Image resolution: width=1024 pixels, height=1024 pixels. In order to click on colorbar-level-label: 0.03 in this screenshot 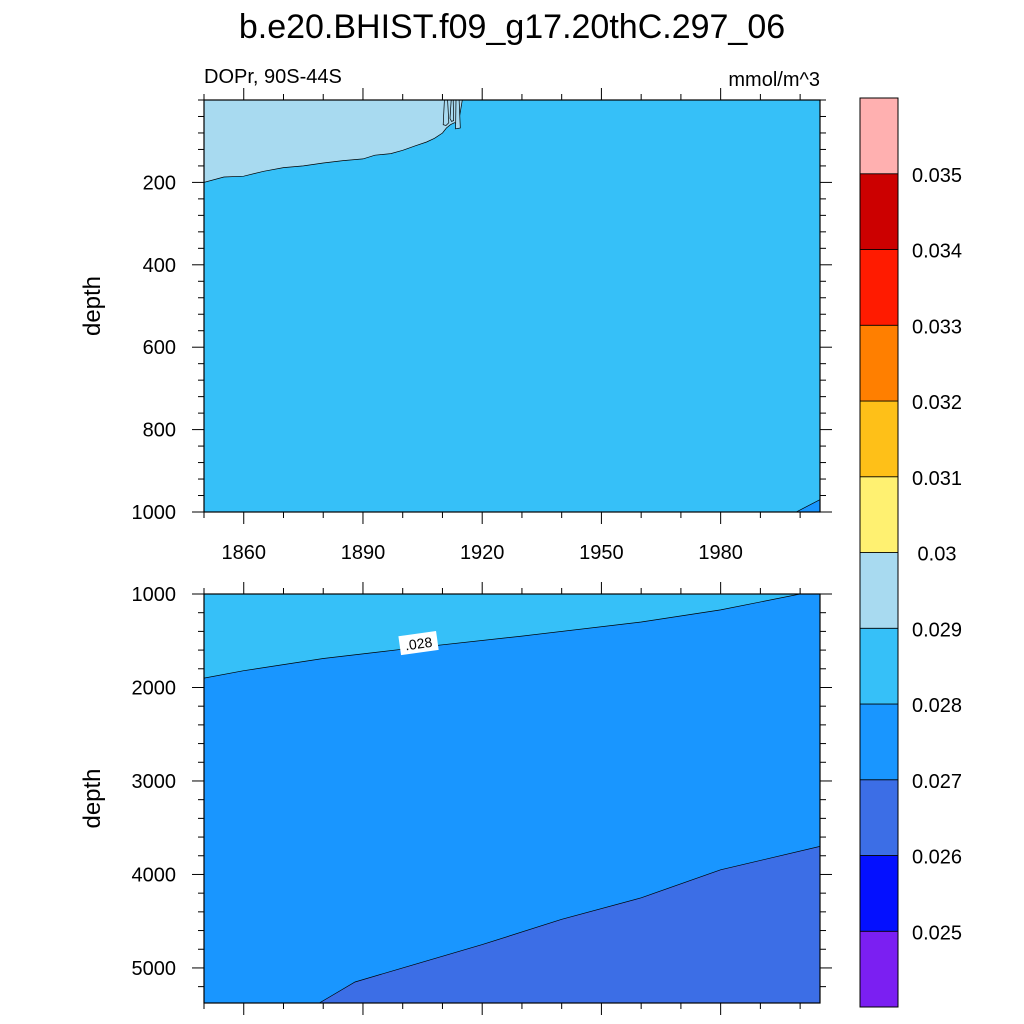, I will do `click(937, 555)`.